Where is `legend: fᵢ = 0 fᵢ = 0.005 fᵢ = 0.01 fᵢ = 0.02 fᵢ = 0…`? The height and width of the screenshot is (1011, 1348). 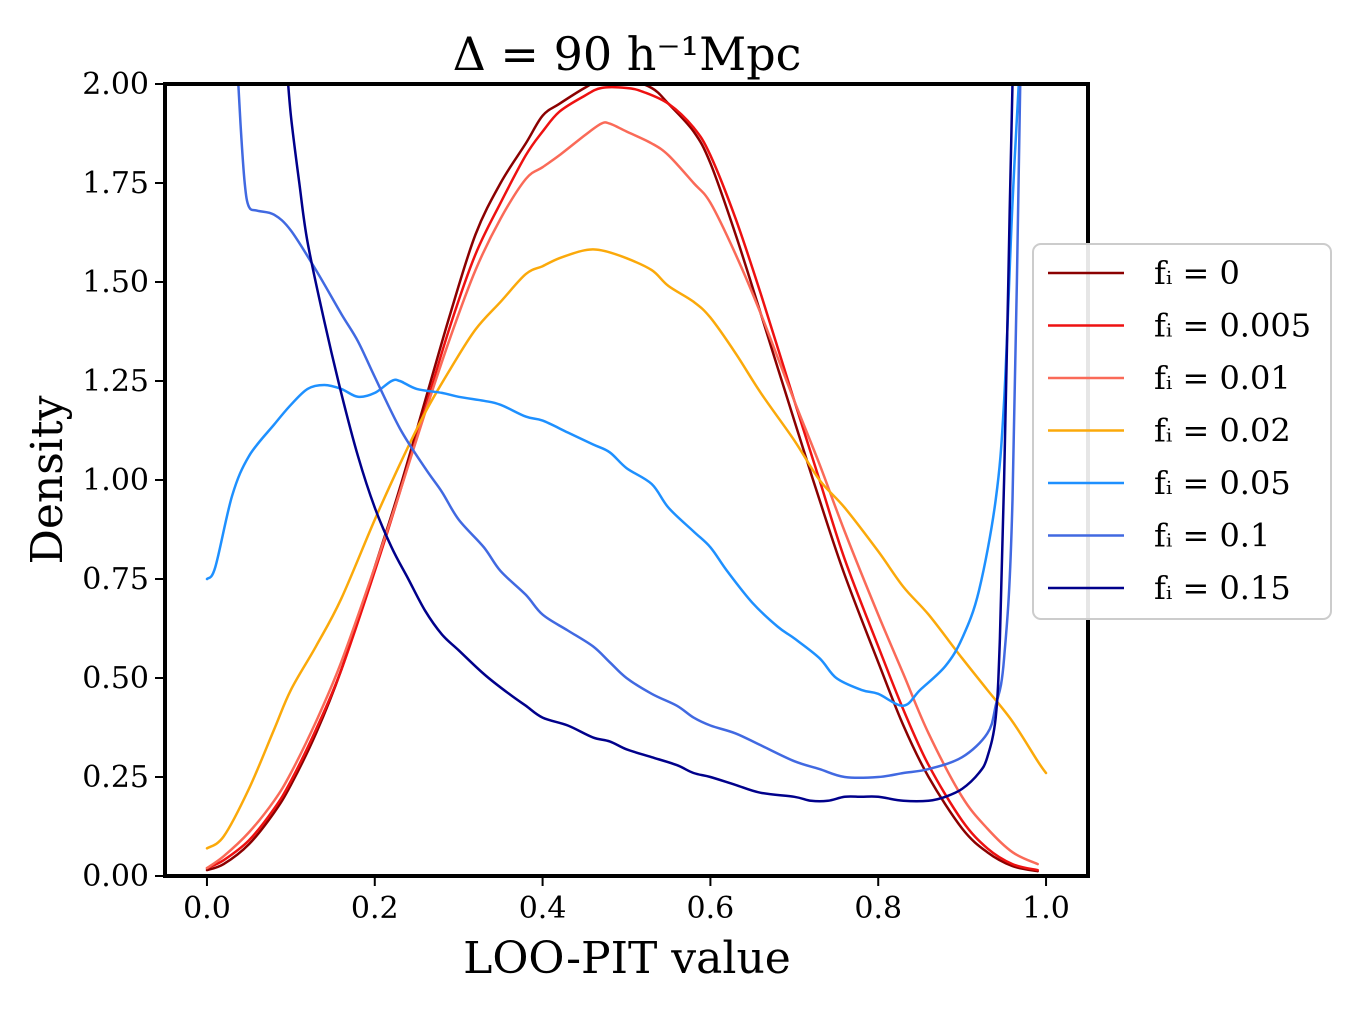 legend: fᵢ = 0 fᵢ = 0.005 fᵢ = 0.01 fᵢ = 0.02 fᵢ = 0… is located at coordinates (1182, 431).